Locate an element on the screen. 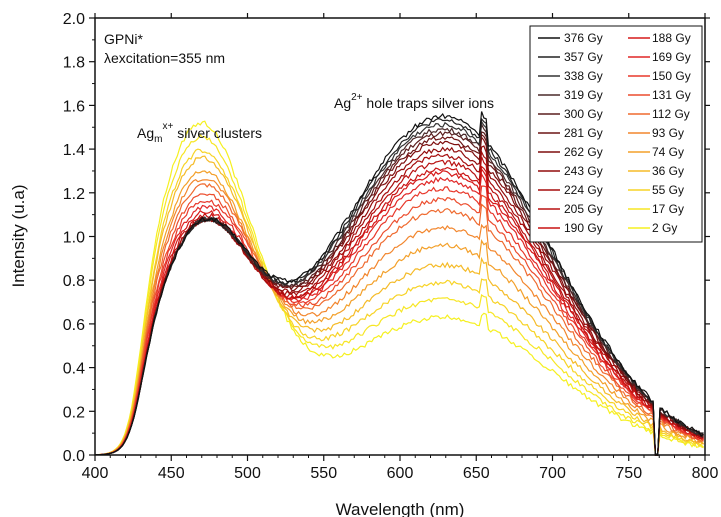 The height and width of the screenshot is (517, 721). y-tick-label: 0.2 is located at coordinates (74, 412).